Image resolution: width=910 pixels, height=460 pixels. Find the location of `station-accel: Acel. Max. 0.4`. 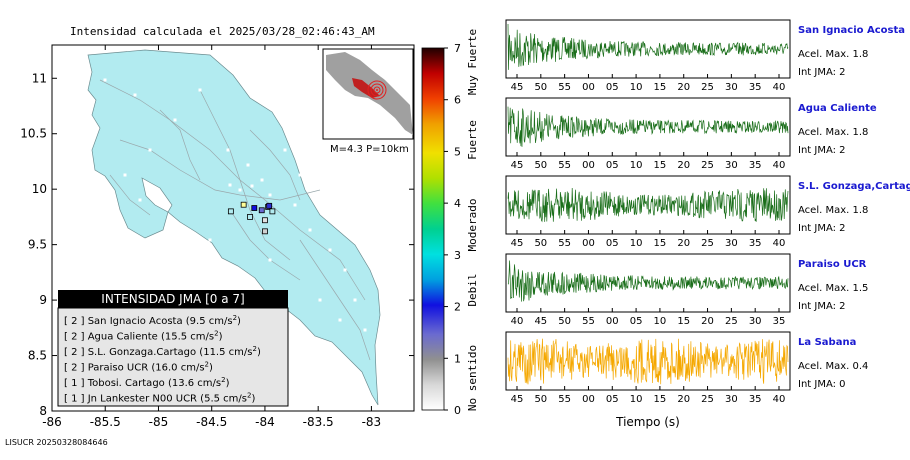

station-accel: Acel. Max. 0.4 is located at coordinates (833, 366).